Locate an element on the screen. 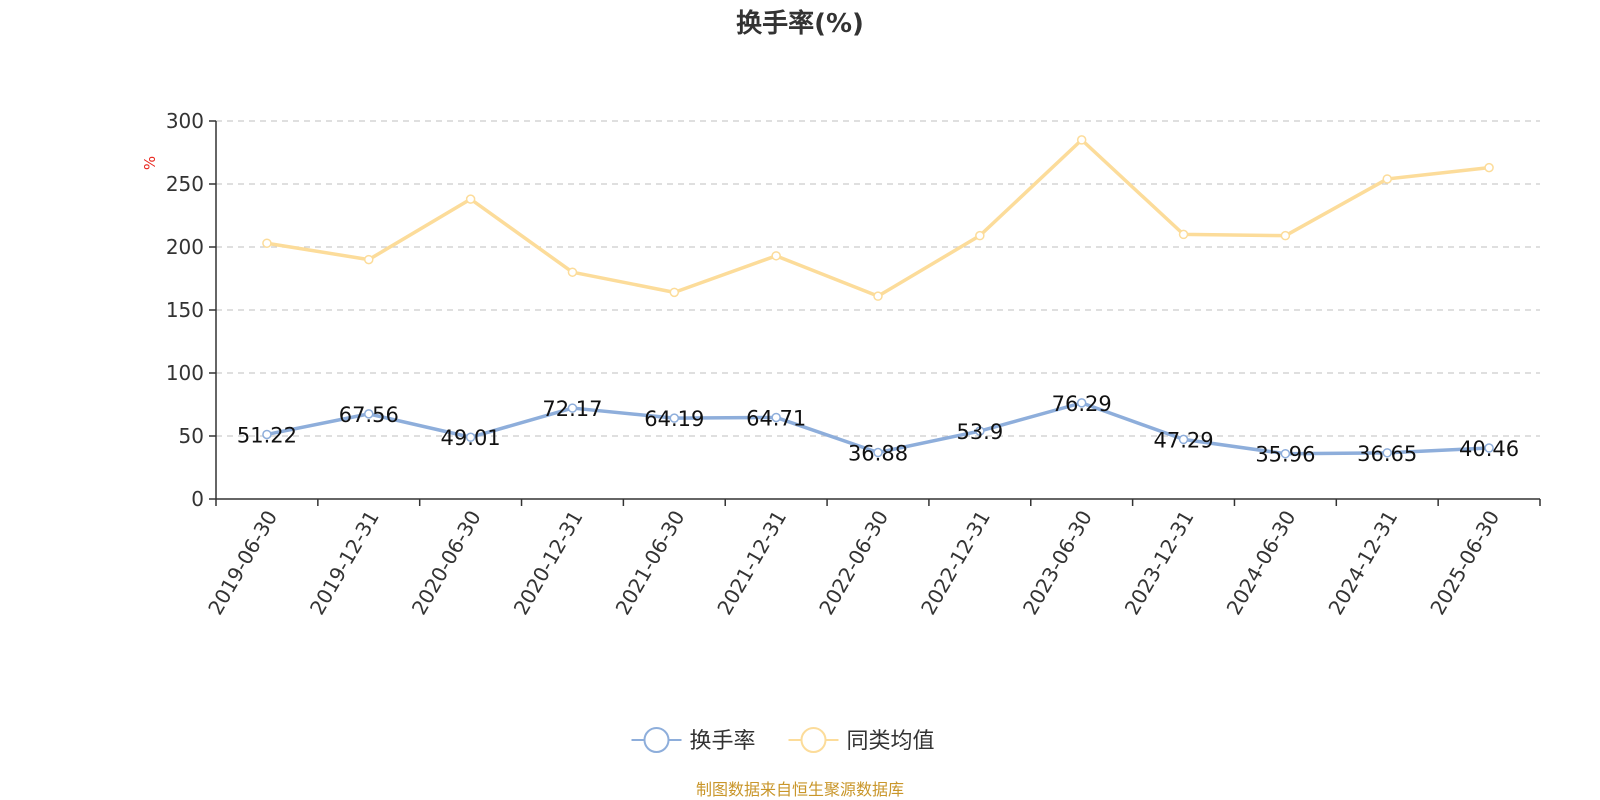  x-tick-label: 2022-06-30 is located at coordinates (853, 562).